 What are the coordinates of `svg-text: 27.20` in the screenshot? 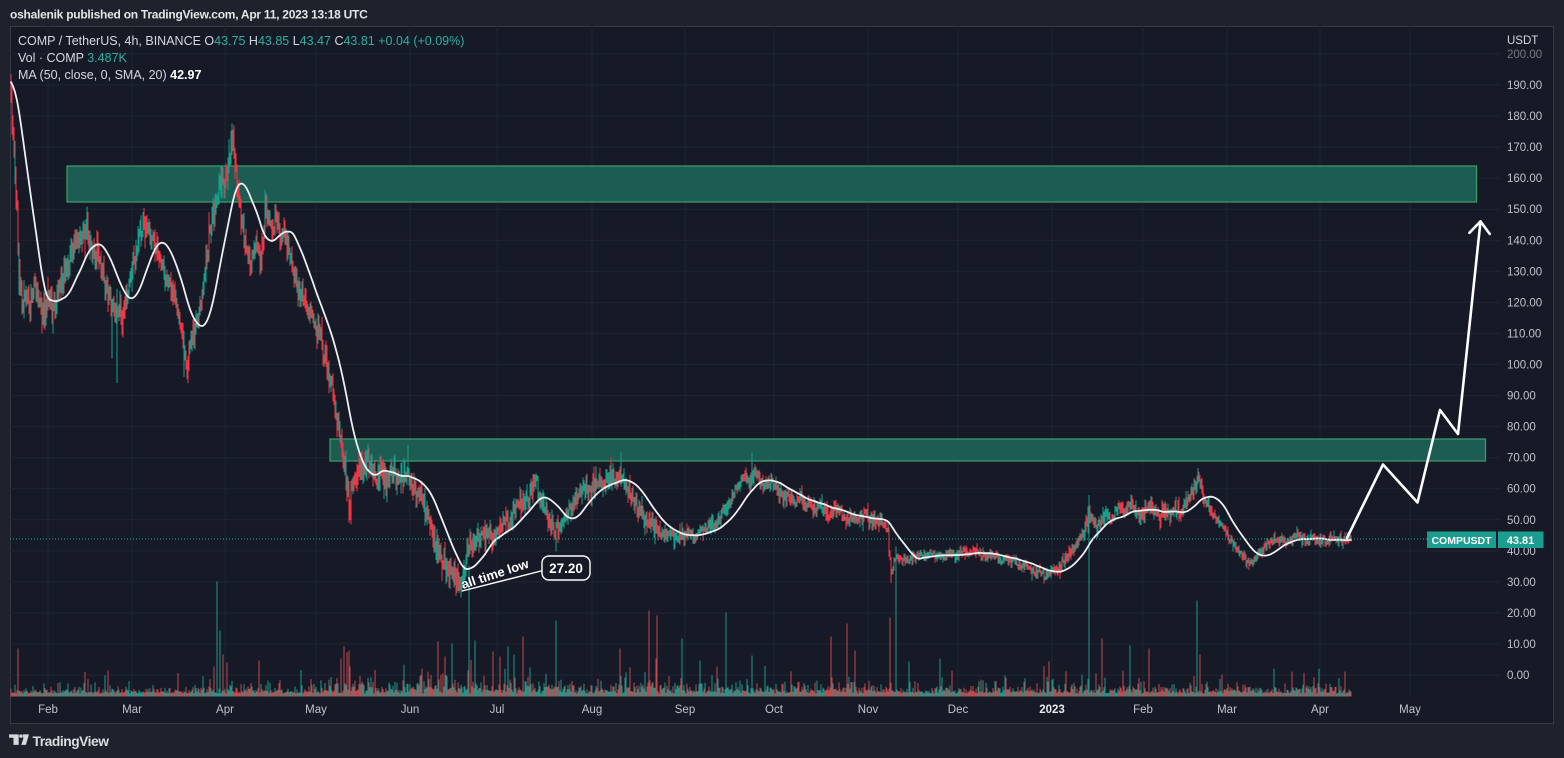 It's located at (566, 568).